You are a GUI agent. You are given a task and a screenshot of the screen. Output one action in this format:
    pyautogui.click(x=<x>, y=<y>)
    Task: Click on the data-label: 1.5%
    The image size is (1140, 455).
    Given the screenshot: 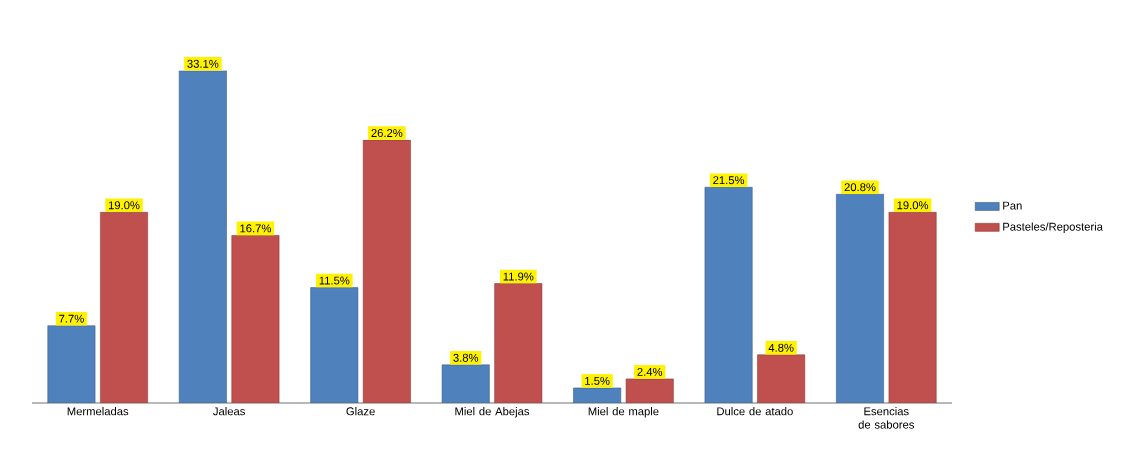 What is the action you would take?
    pyautogui.click(x=597, y=380)
    